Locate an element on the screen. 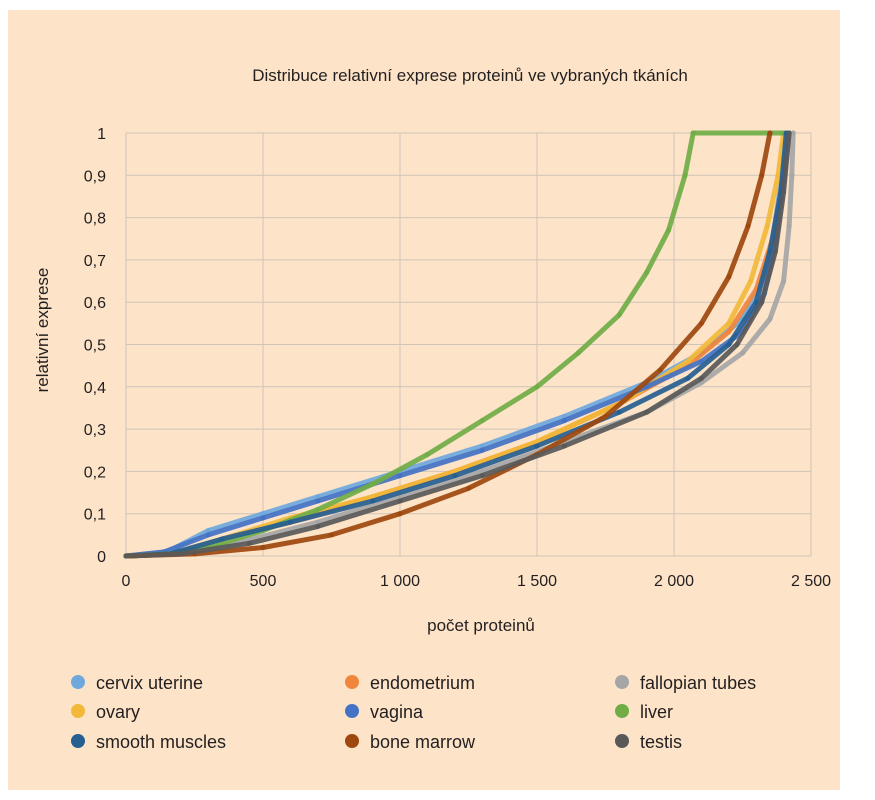 The width and height of the screenshot is (875, 800). x-axis-title: počet proteinů is located at coordinates (481, 625).